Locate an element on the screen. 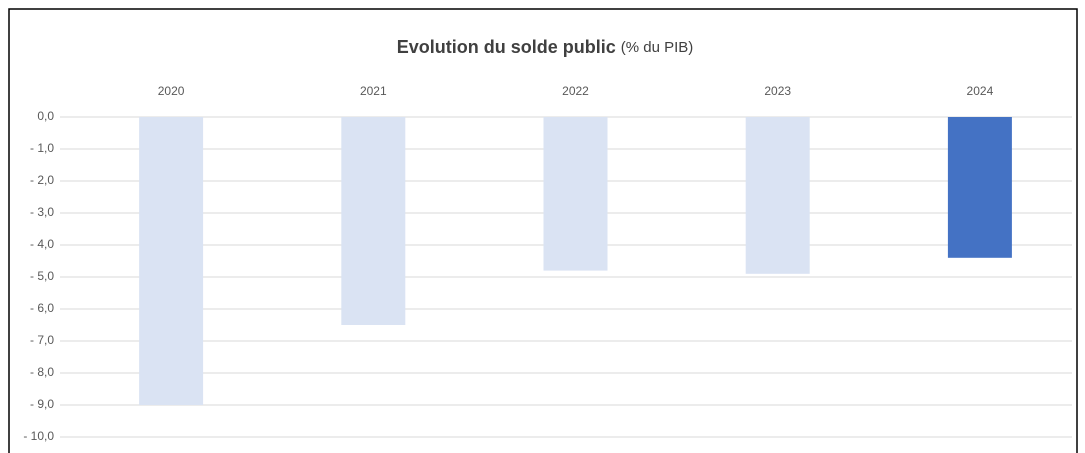 Image resolution: width=1085 pixels, height=453 pixels. x-tick-label: 2021 is located at coordinates (373, 91).